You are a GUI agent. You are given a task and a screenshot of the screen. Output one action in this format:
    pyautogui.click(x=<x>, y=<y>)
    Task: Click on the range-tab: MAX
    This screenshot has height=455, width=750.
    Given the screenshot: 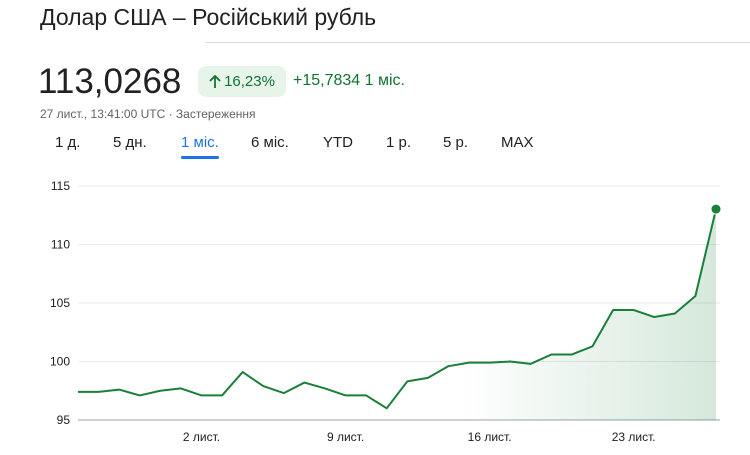 What is the action you would take?
    pyautogui.click(x=517, y=142)
    